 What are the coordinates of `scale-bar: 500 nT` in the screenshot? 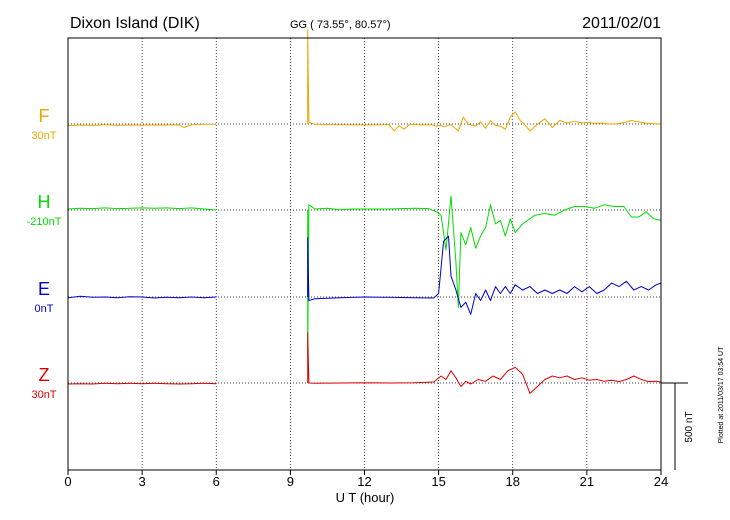 It's located at (678, 426).